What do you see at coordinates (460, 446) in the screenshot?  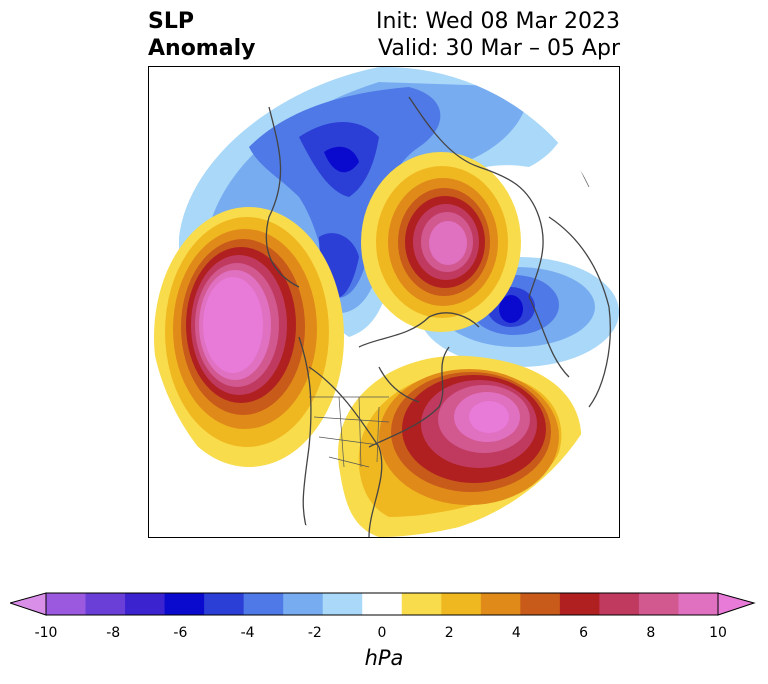 I see `positive-anomaly-n-atlantic` at bounding box center [460, 446].